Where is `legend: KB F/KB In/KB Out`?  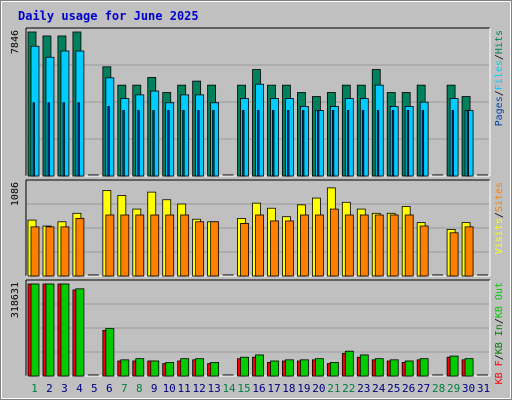
legend: KB F/KB In/KB Out is located at coordinates (499, 333).